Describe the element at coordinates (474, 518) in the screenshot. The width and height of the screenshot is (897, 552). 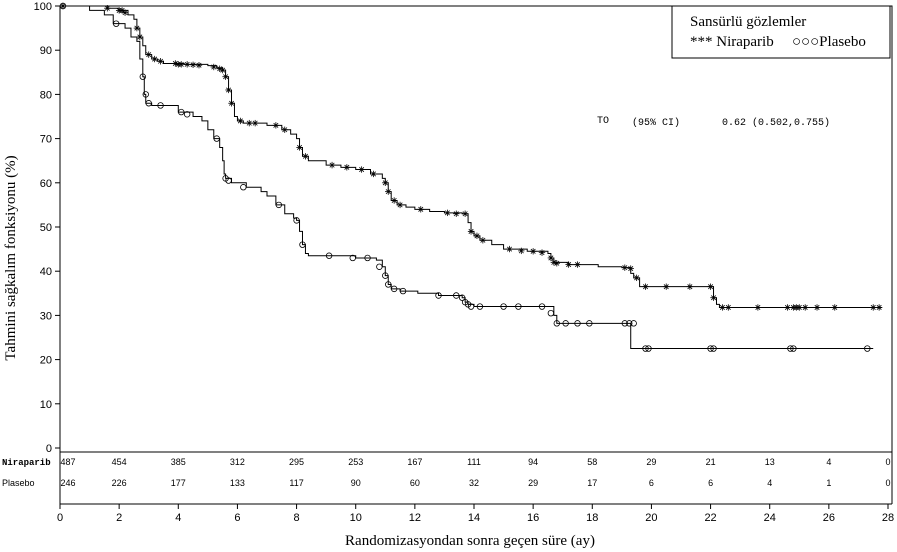
I see `x-tick-label: 14` at that location.